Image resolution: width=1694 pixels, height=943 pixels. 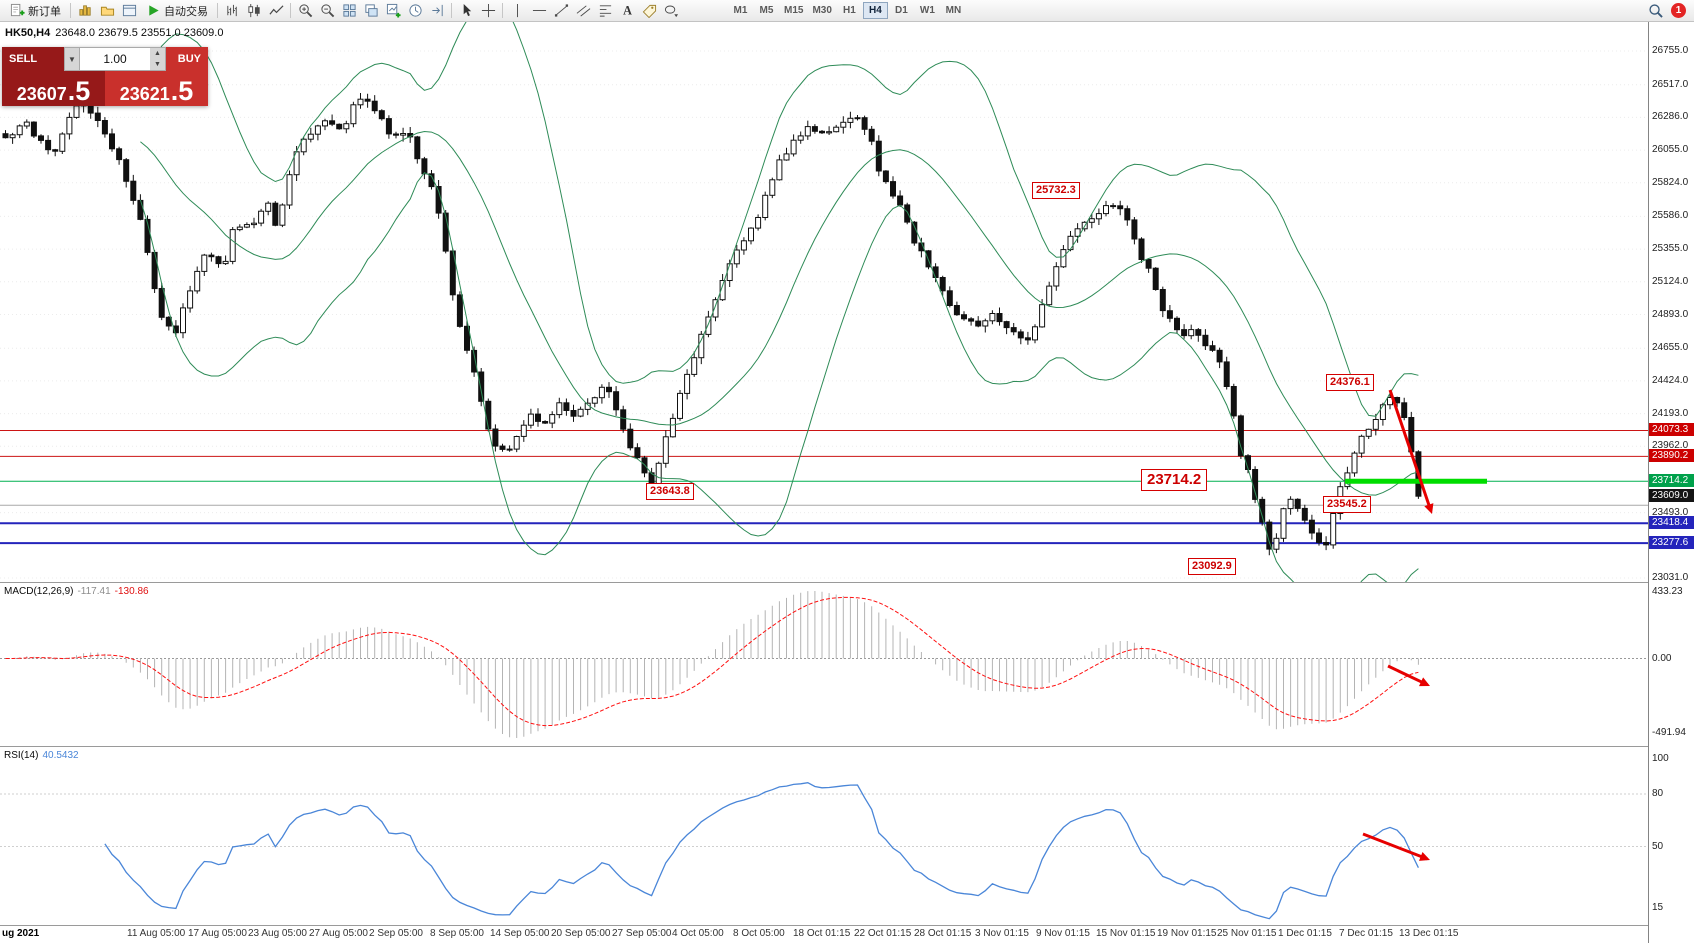 What do you see at coordinates (1670, 281) in the screenshot?
I see `axis-label: 25124.0` at bounding box center [1670, 281].